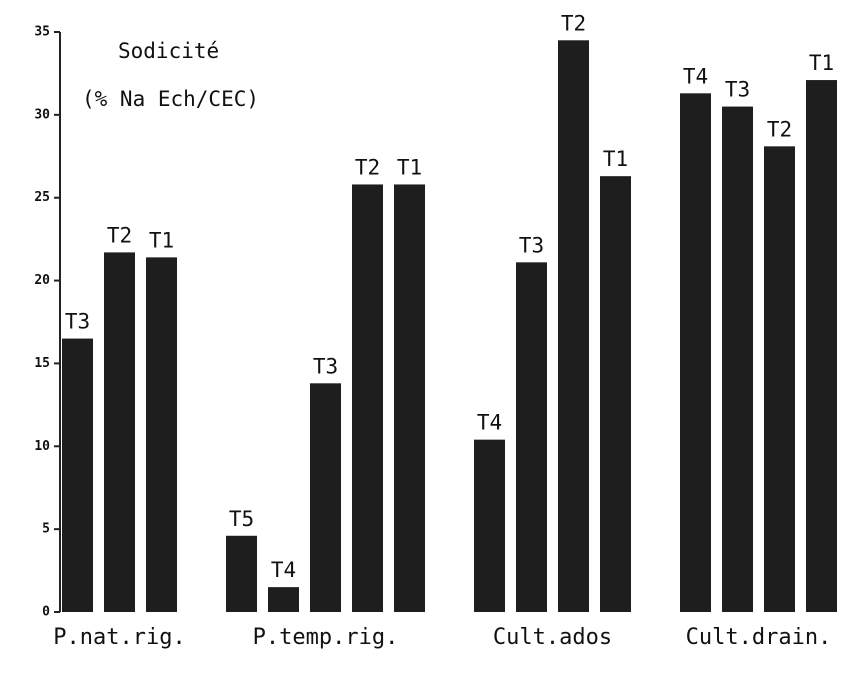 Image resolution: width=854 pixels, height=678 pixels. I want to click on y-tick-label: 35, so click(42, 32).